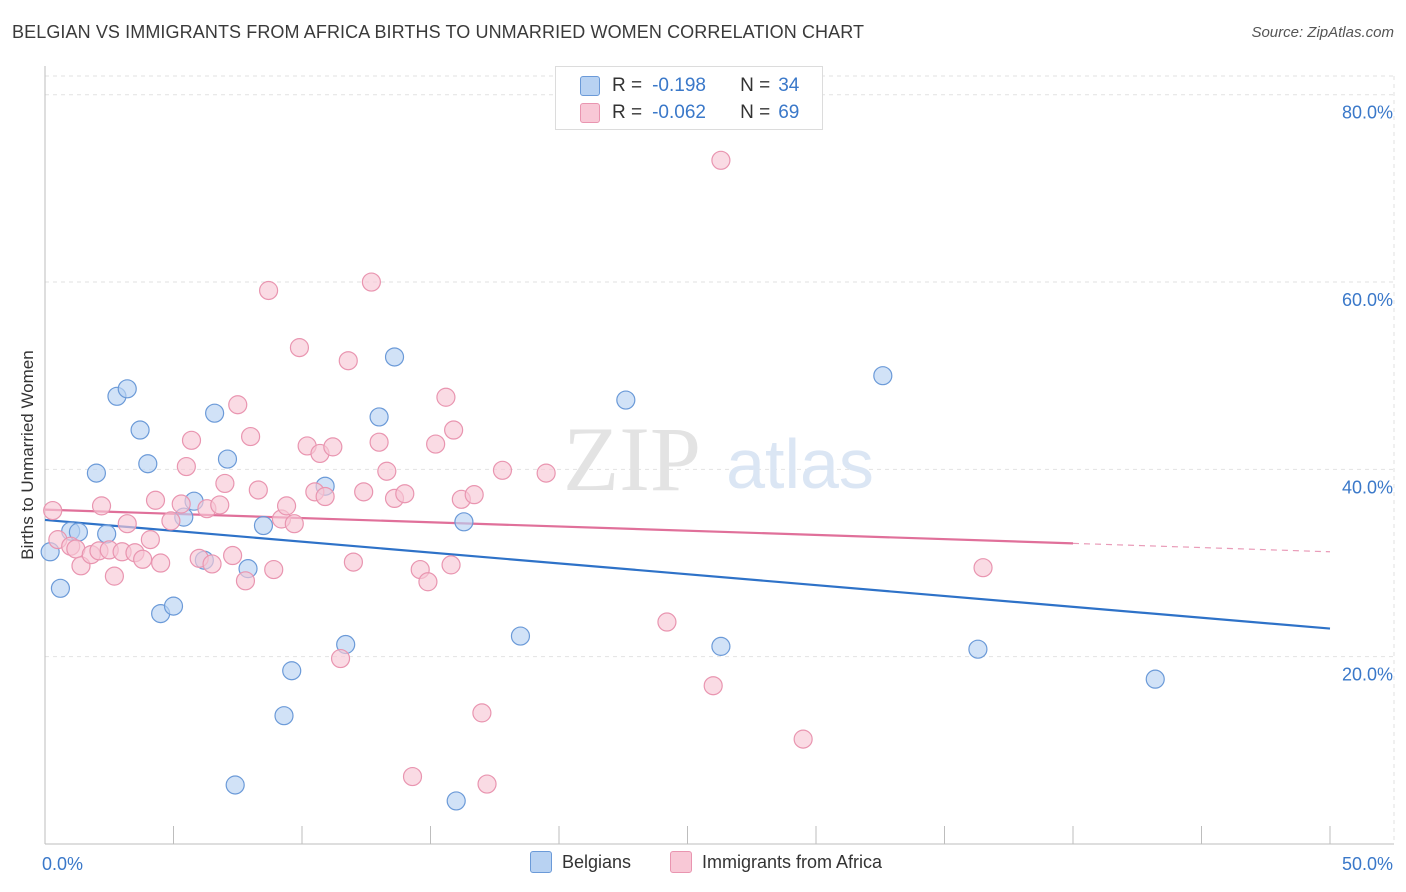  I want to click on r-value: -0.062, so click(679, 112).